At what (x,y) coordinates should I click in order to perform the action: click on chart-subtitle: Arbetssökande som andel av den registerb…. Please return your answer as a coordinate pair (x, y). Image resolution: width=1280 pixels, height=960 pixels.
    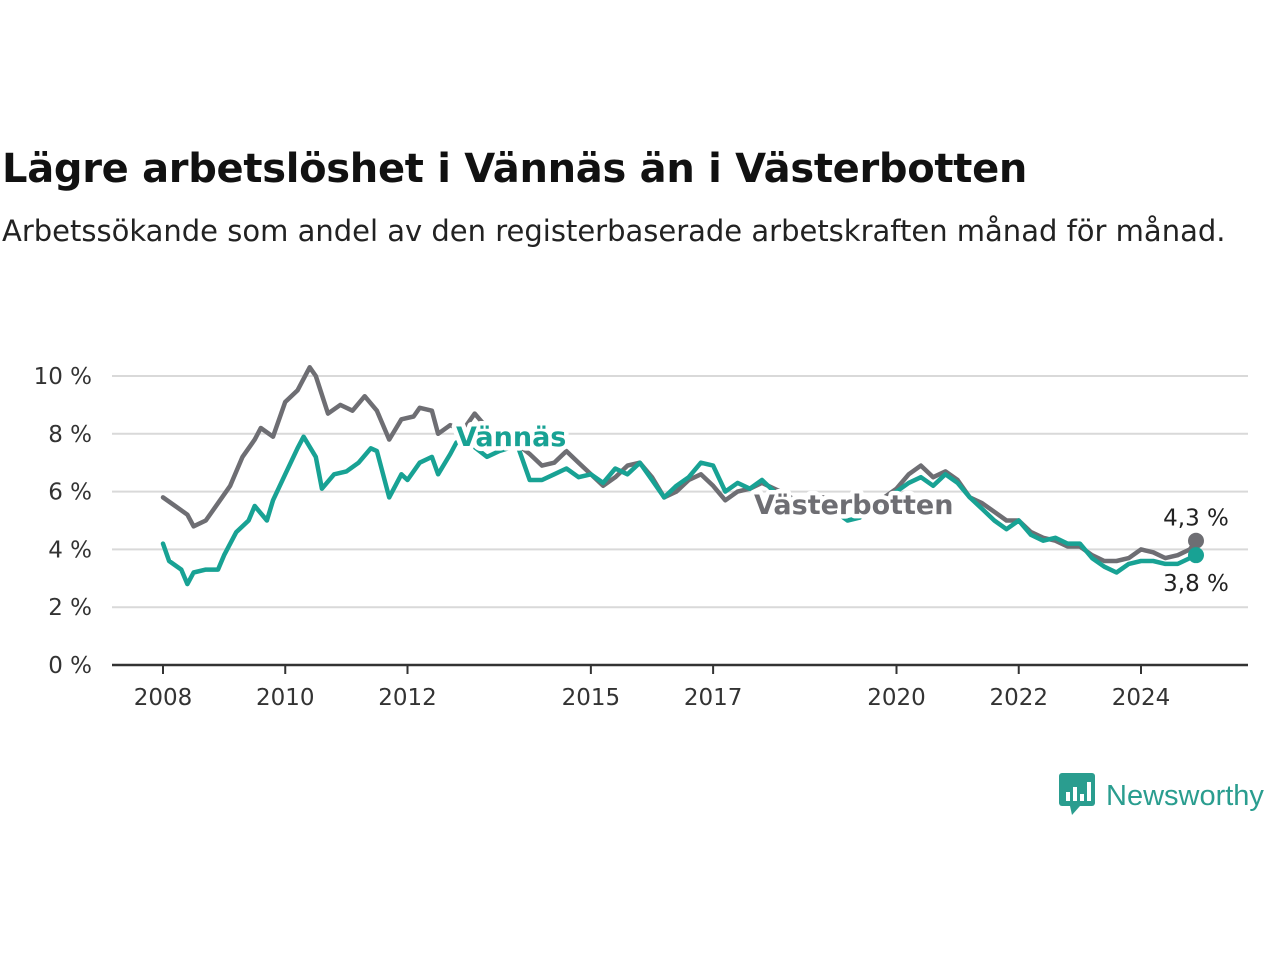
    Looking at the image, I should click on (614, 231).